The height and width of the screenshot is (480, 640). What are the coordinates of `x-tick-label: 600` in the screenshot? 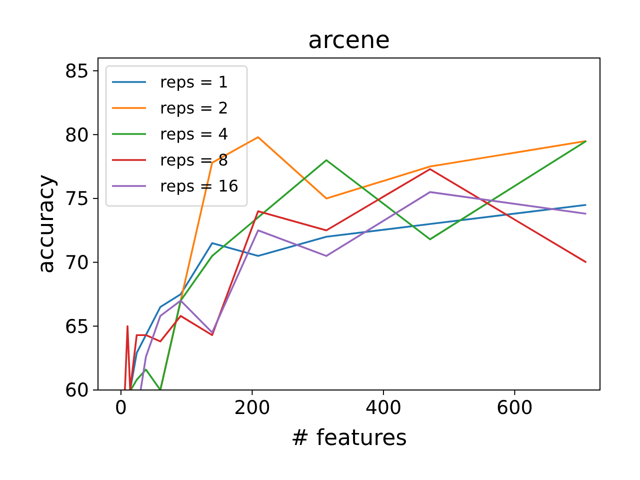 It's located at (514, 408).